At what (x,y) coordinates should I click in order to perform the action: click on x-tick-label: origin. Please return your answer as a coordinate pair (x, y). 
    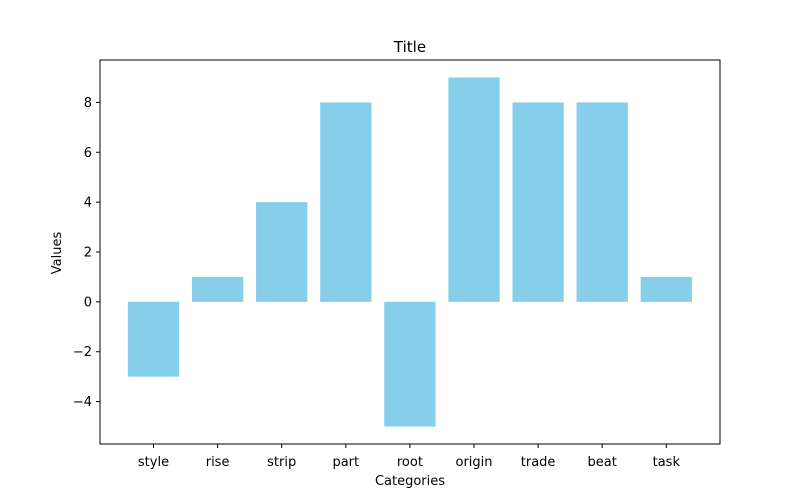
    Looking at the image, I should click on (473, 462).